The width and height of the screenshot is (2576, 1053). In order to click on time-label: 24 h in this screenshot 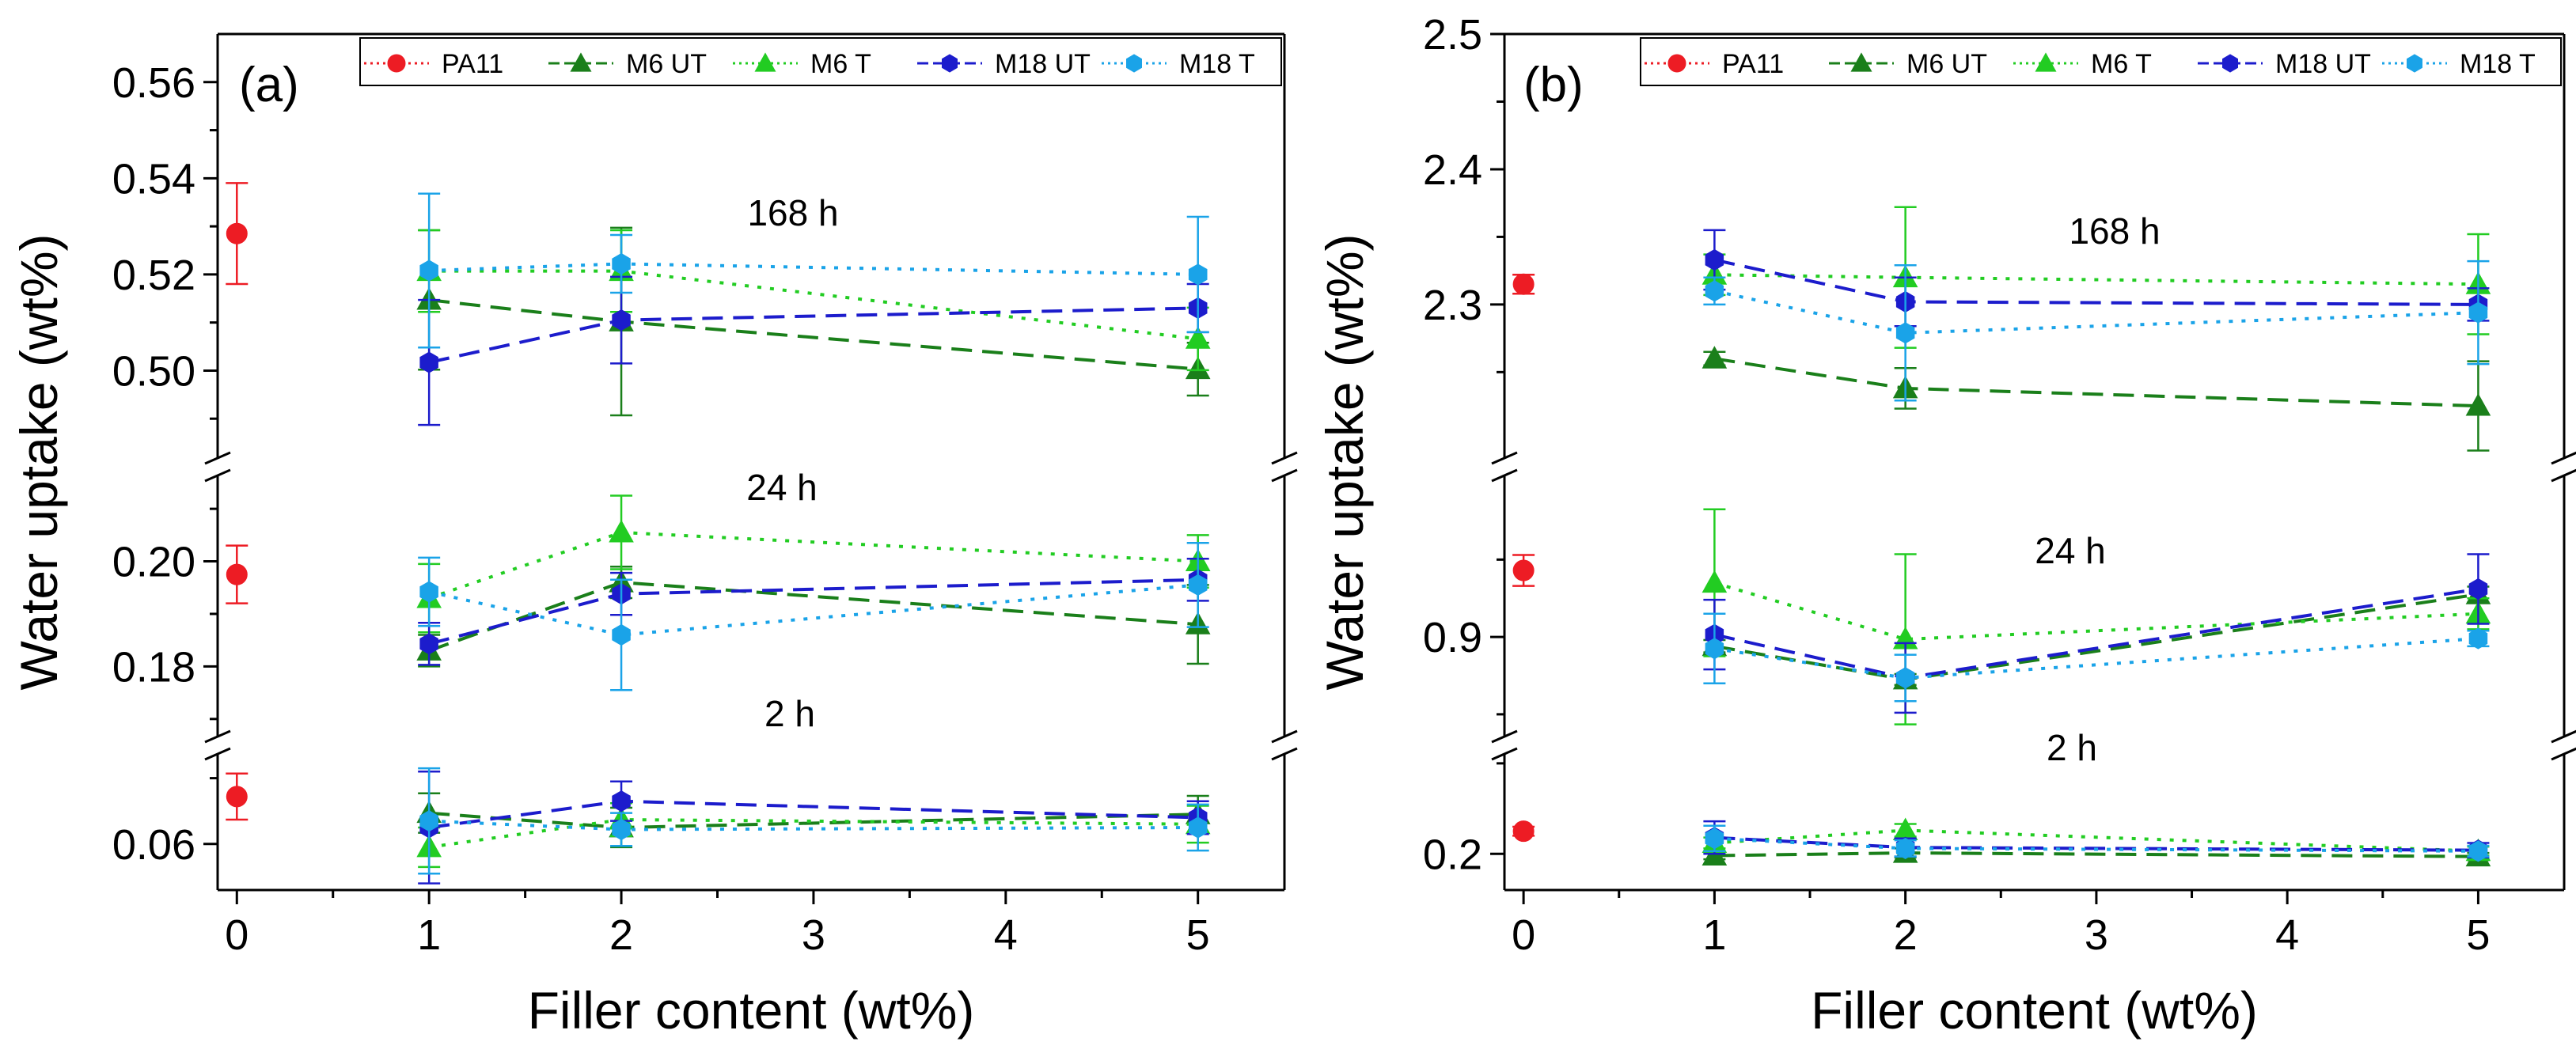, I will do `click(2070, 550)`.